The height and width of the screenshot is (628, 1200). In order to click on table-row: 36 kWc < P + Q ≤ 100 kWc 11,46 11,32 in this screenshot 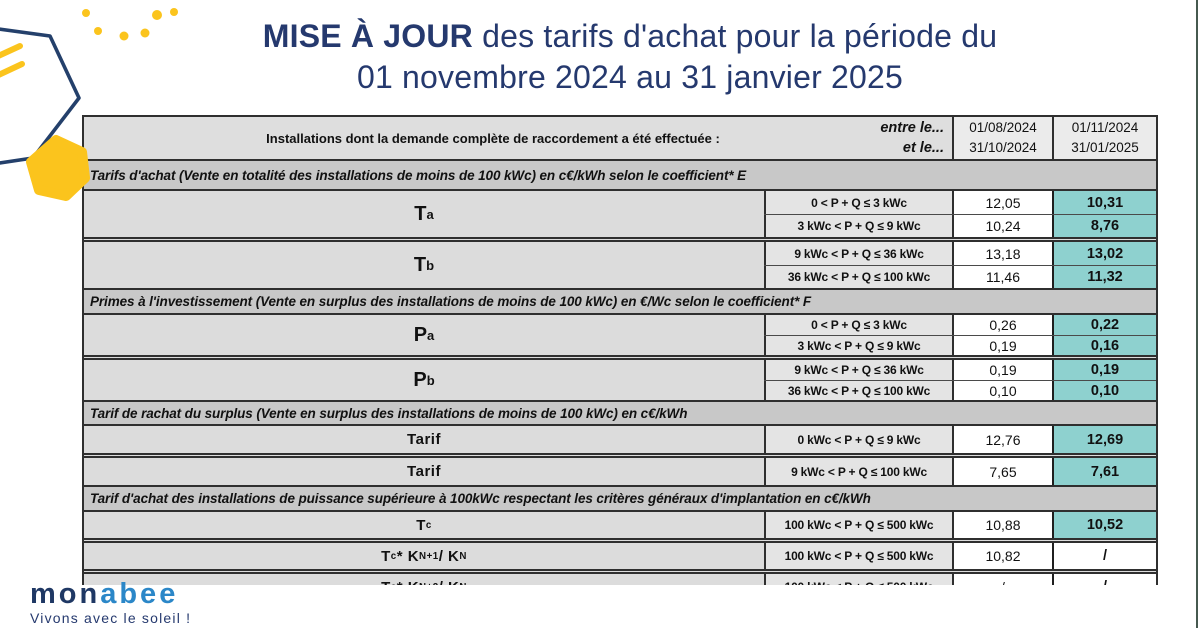, I will do `click(960, 276)`.